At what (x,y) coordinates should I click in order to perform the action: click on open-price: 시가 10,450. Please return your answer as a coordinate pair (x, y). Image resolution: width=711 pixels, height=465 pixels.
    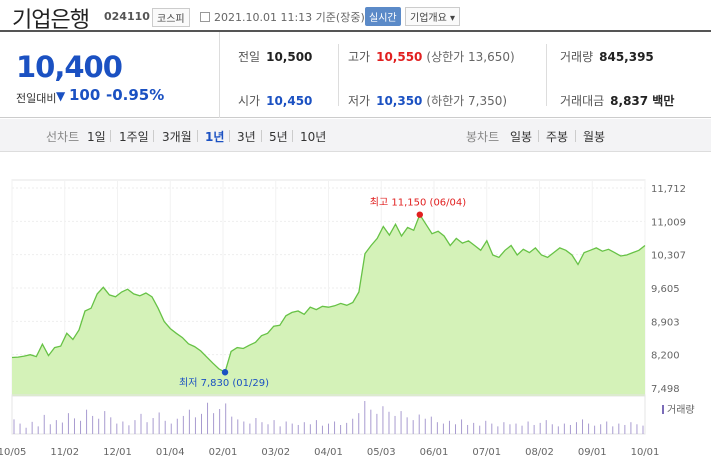
    Looking at the image, I should click on (275, 100).